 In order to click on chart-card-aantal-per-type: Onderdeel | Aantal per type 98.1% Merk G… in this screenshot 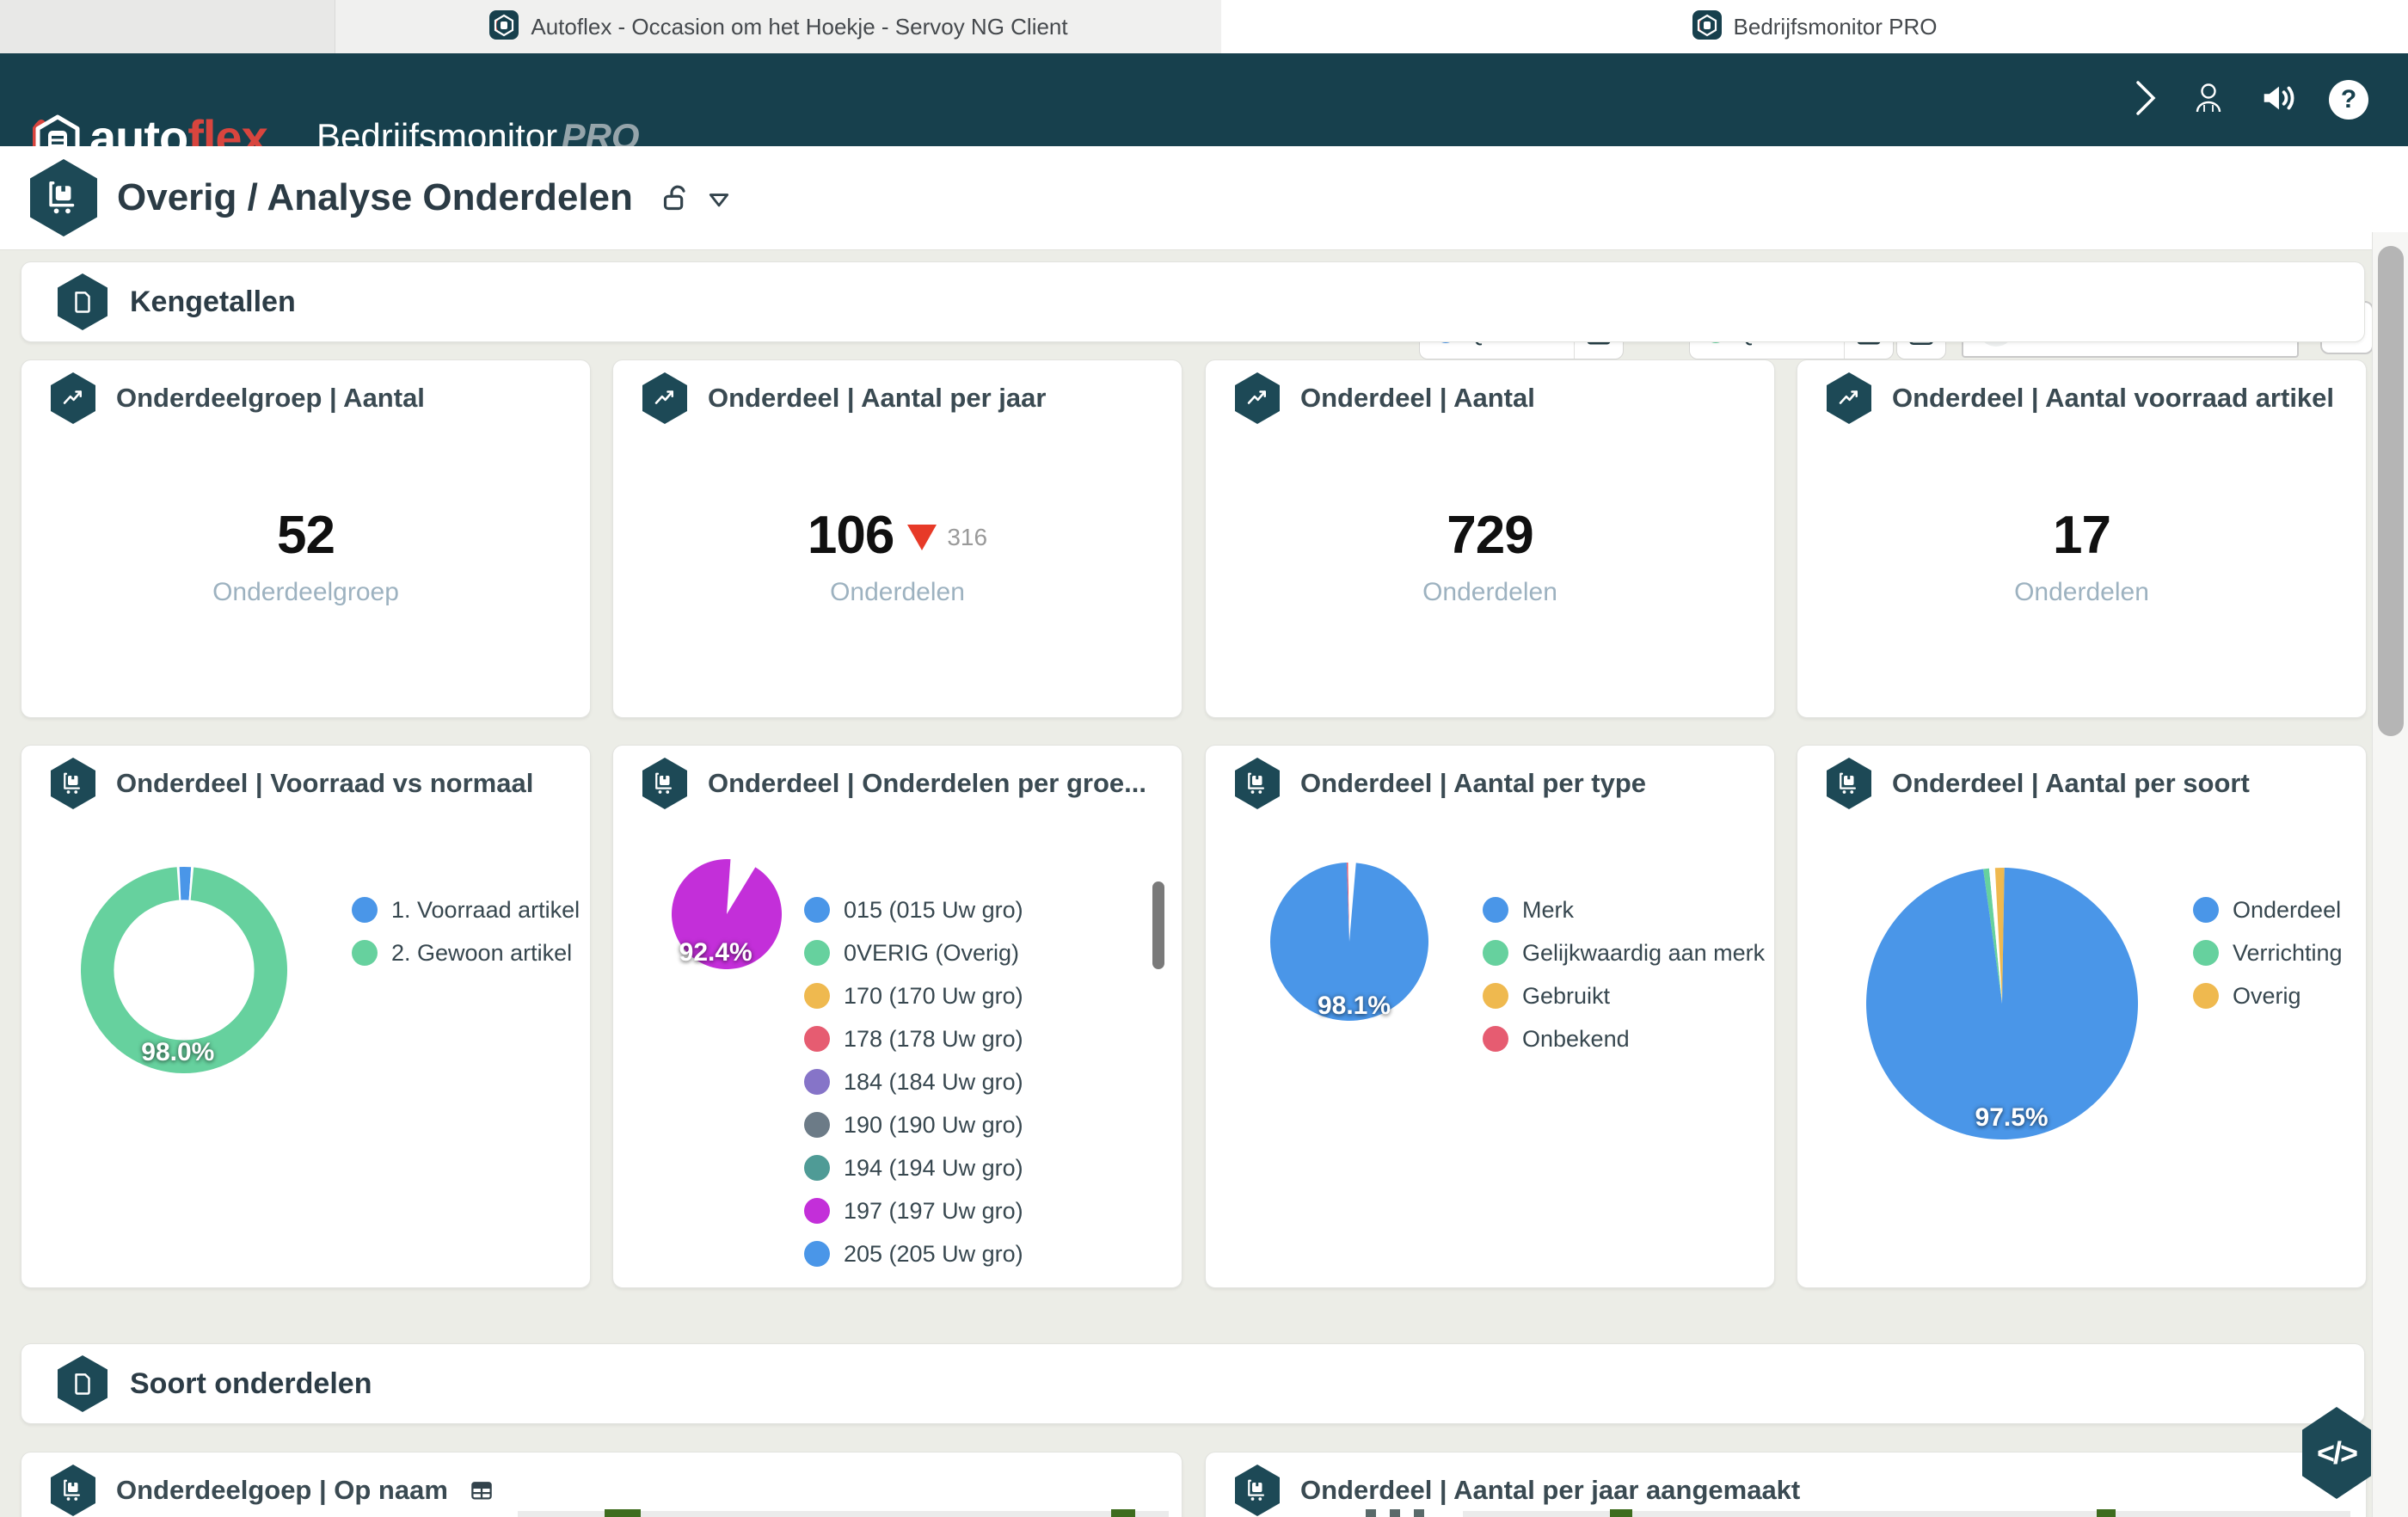, I will do `click(1490, 1016)`.